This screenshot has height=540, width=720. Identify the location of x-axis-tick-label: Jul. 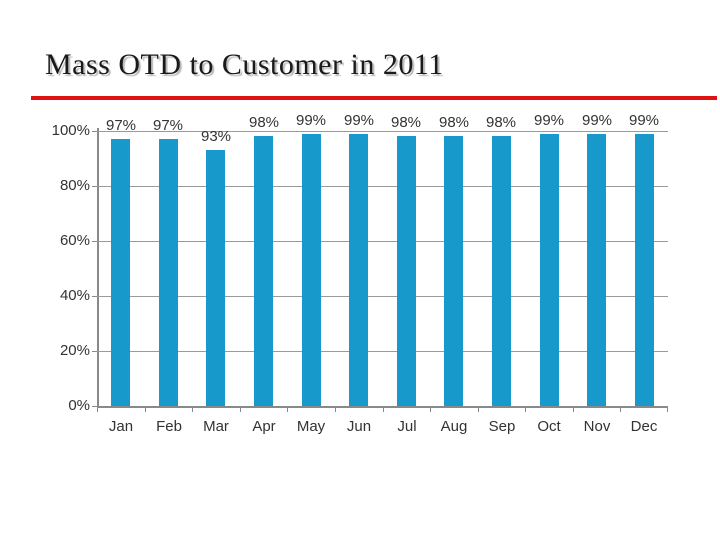
(407, 426).